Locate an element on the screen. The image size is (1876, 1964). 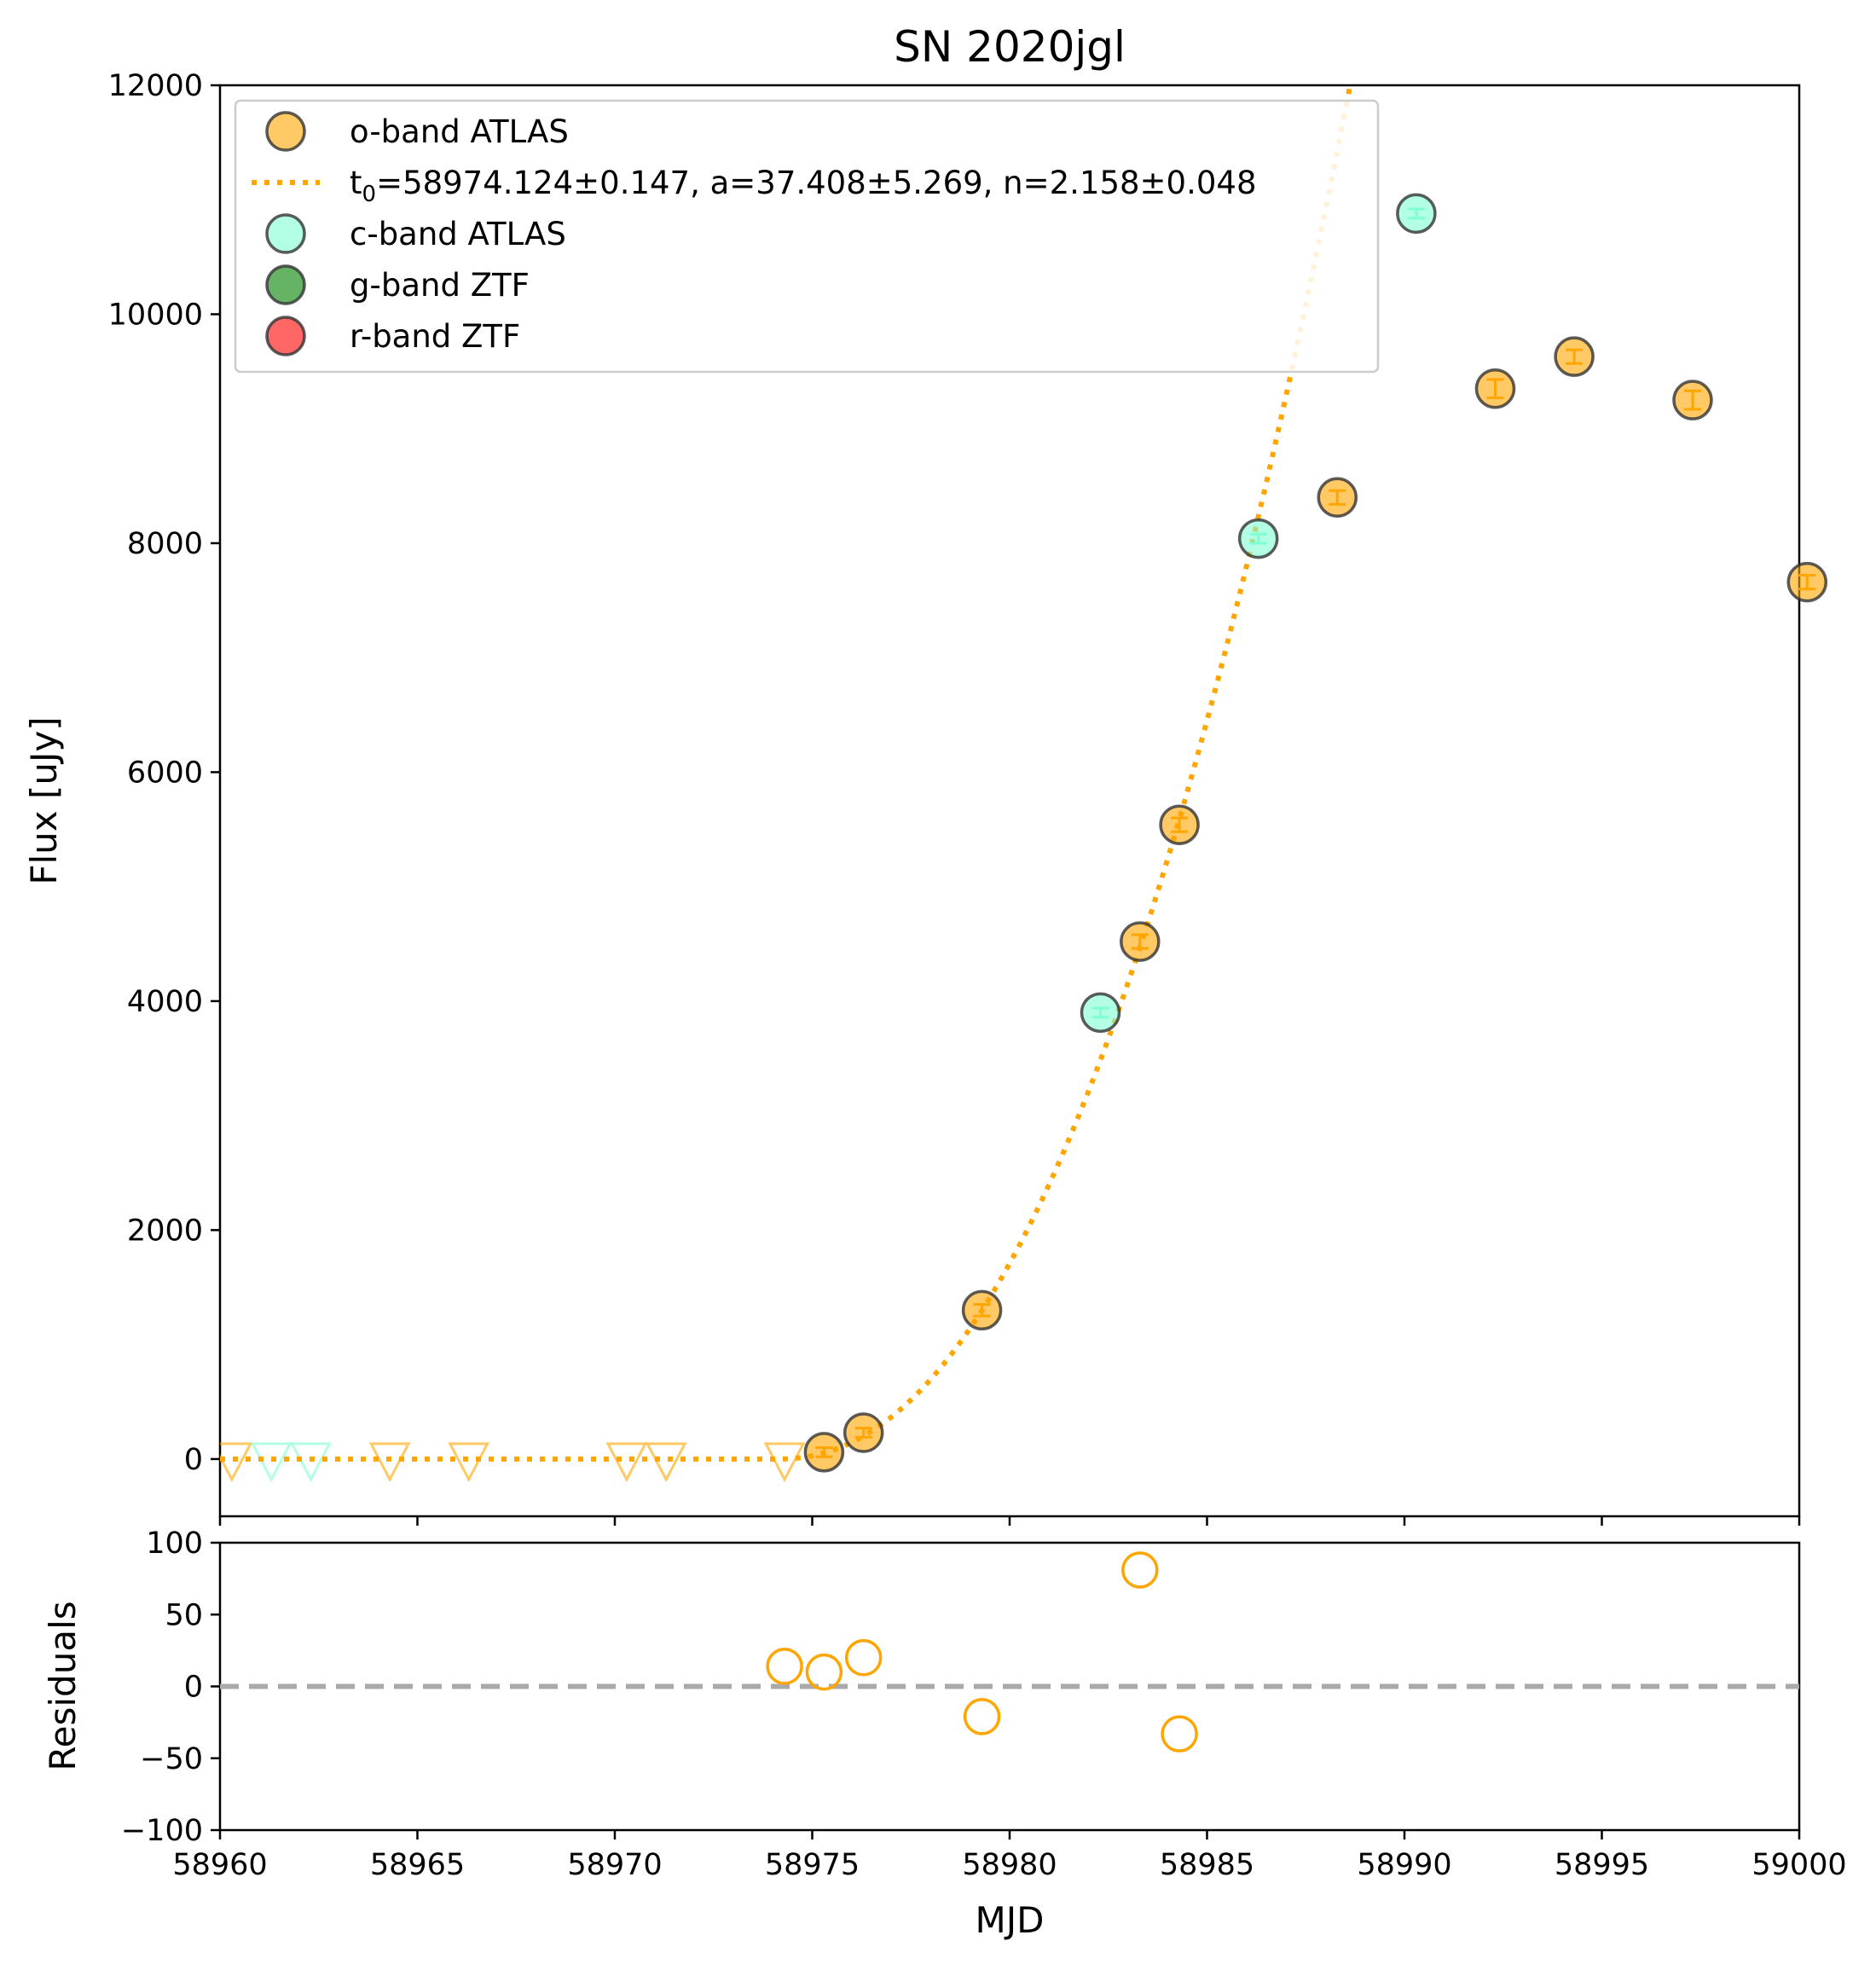
legend-label: c-band ATLAS is located at coordinates (458, 234).